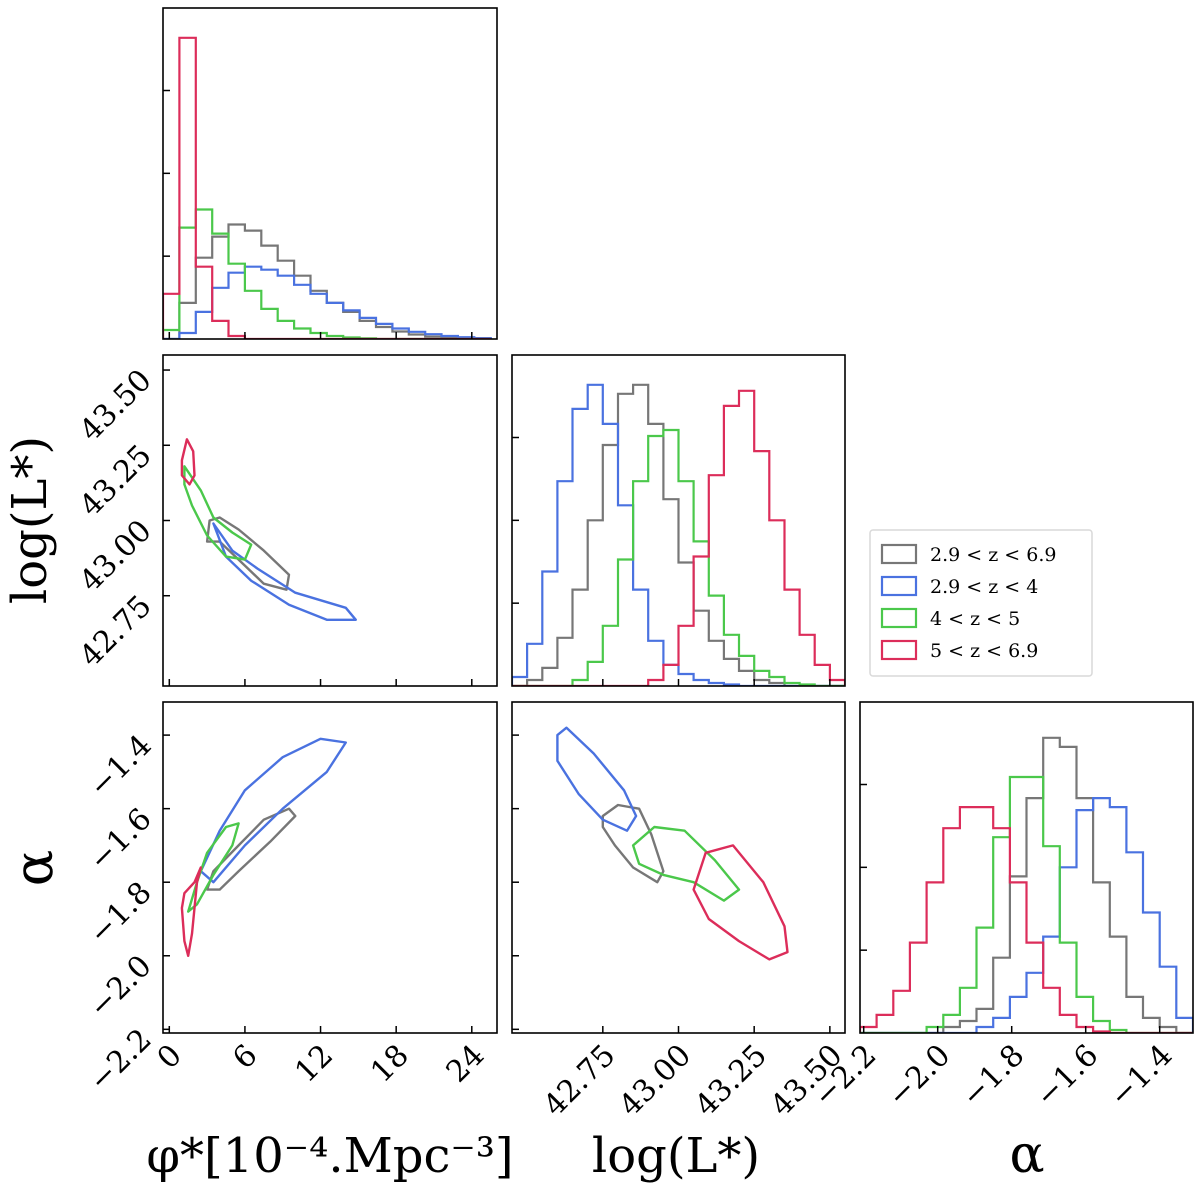  Describe the element at coordinates (984, 587) in the screenshot. I see `legend-label: 2.9 < z < 4` at that location.